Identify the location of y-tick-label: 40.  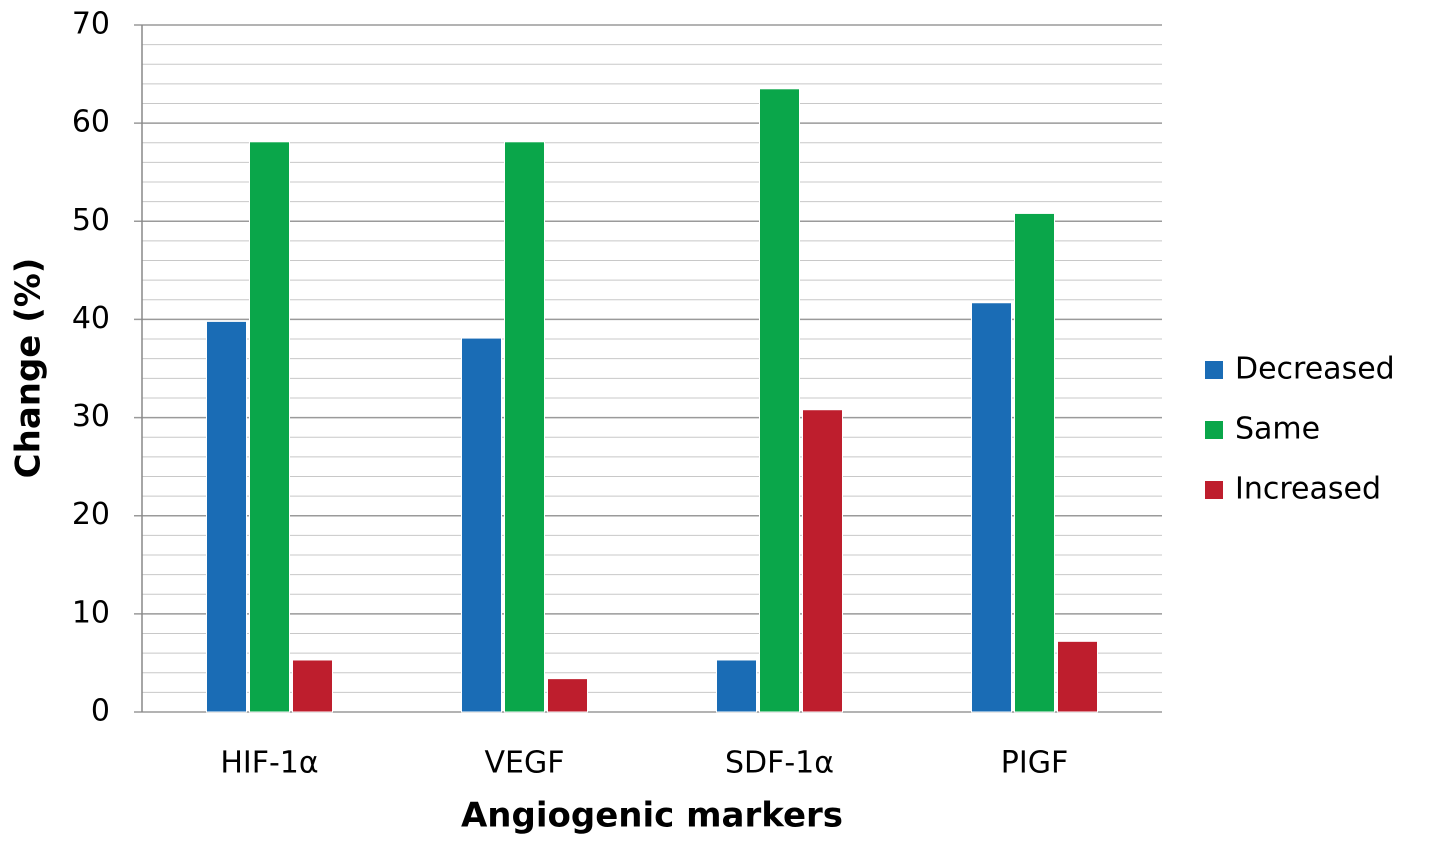
(91, 318).